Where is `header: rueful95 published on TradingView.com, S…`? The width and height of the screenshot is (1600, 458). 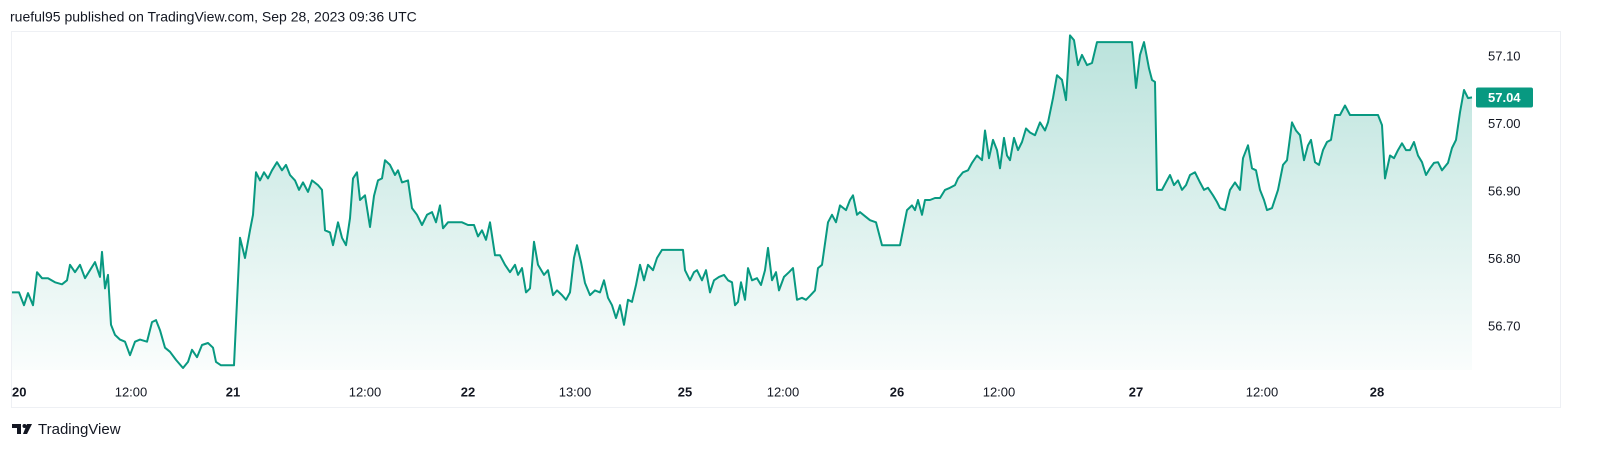 header: rueful95 published on TradingView.com, S… is located at coordinates (213, 17).